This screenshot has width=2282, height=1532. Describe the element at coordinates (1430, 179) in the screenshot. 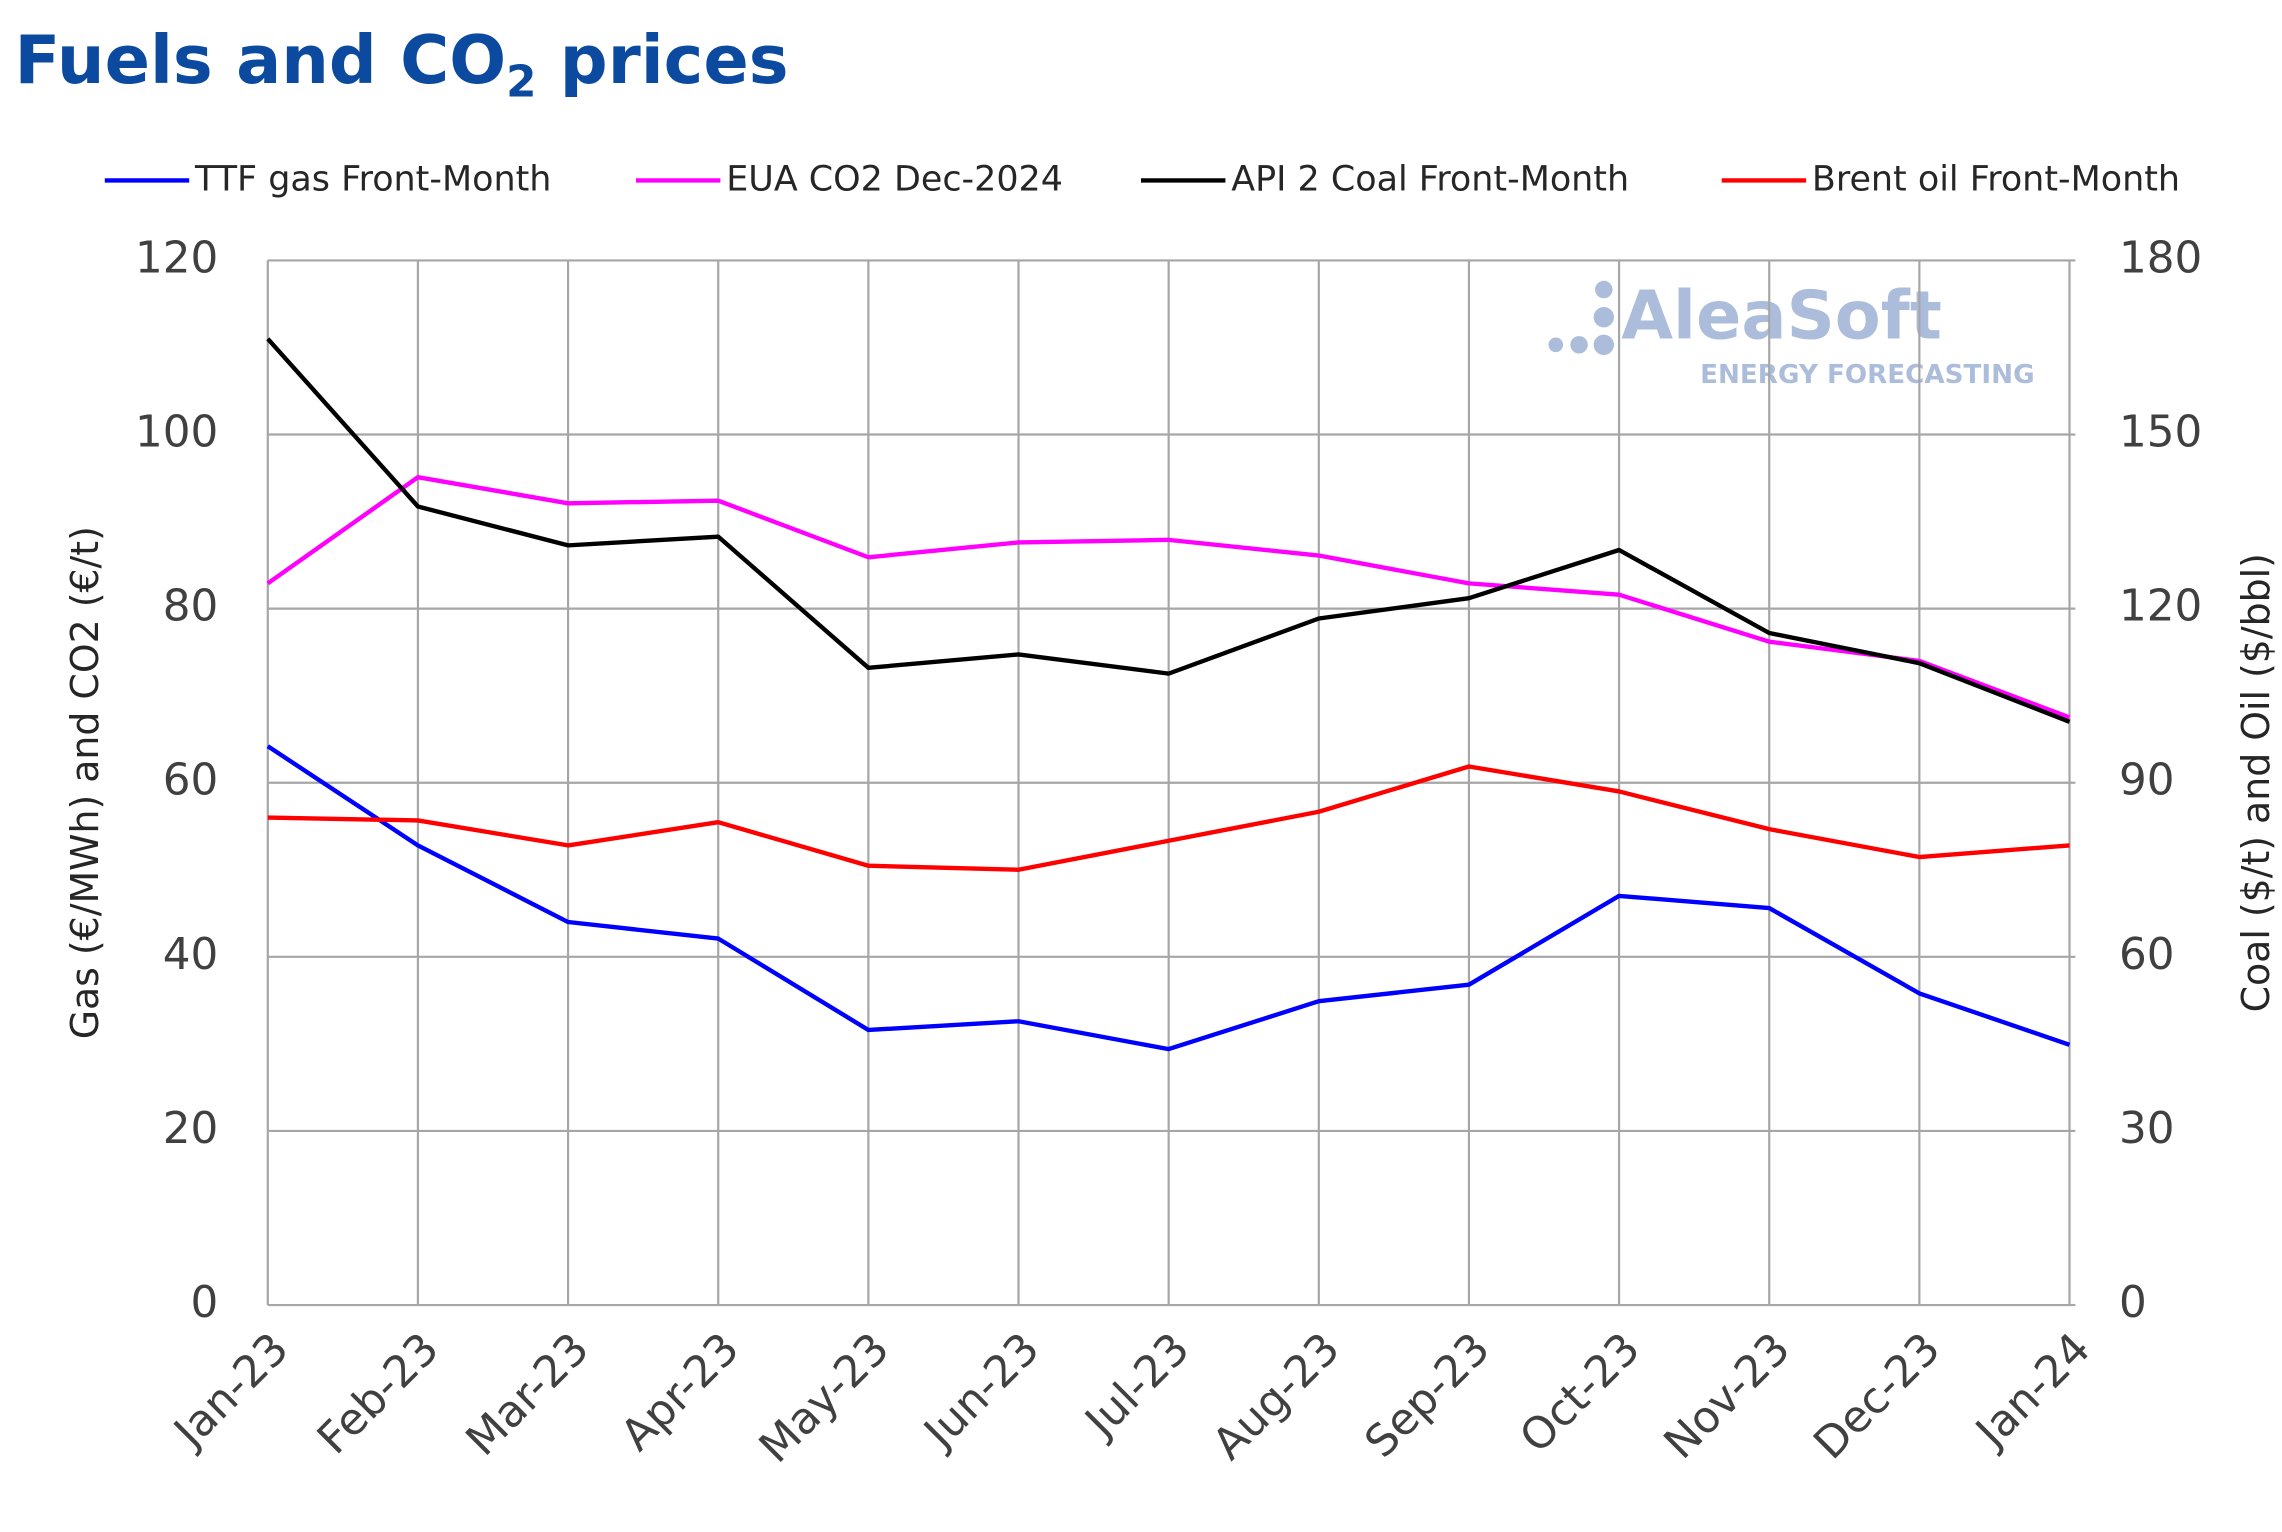

I see `legend-label: API 2 Coal Front-Month` at that location.